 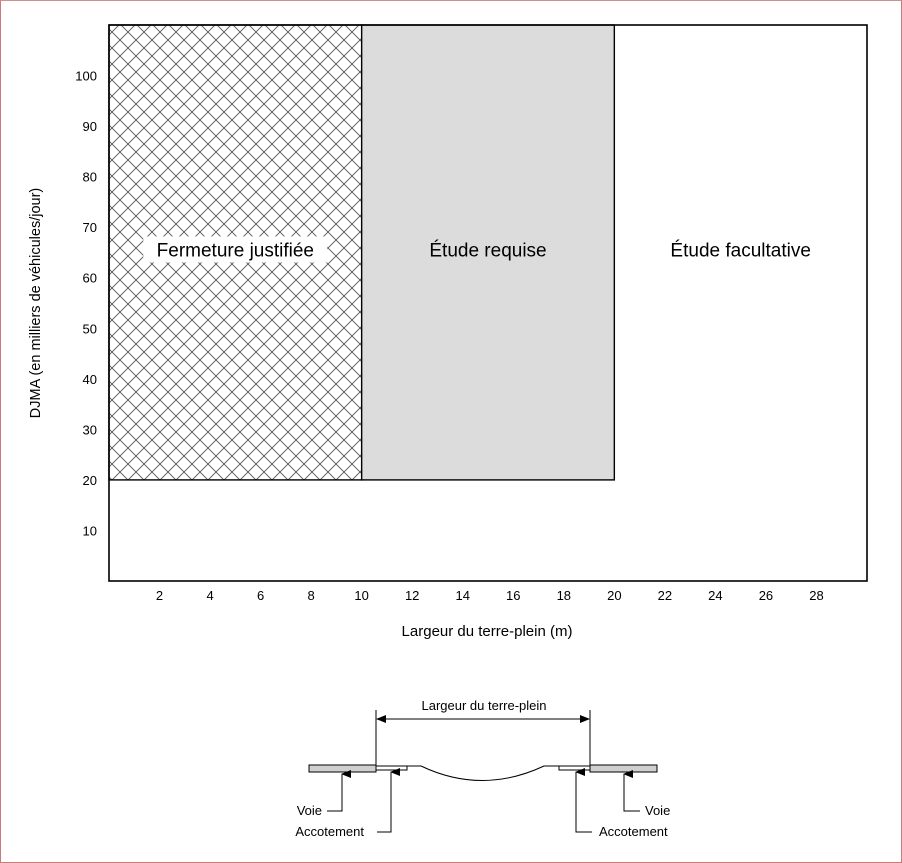 I want to click on x-tick-label: 16, so click(x=513, y=595).